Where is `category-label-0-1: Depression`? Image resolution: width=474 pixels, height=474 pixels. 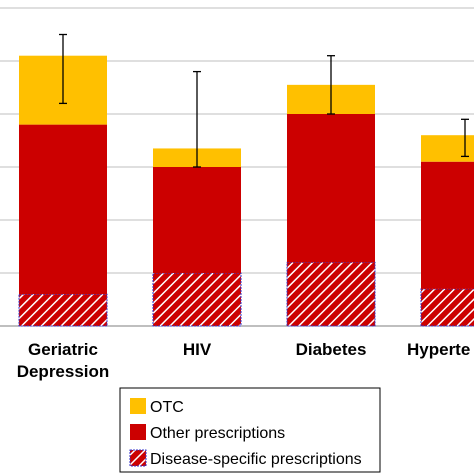 category-label-0-1: Depression is located at coordinates (63, 371).